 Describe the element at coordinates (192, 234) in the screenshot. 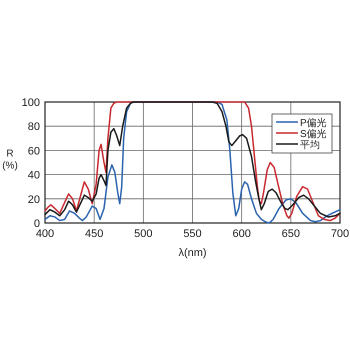

I see `x-tick-label: 550` at that location.